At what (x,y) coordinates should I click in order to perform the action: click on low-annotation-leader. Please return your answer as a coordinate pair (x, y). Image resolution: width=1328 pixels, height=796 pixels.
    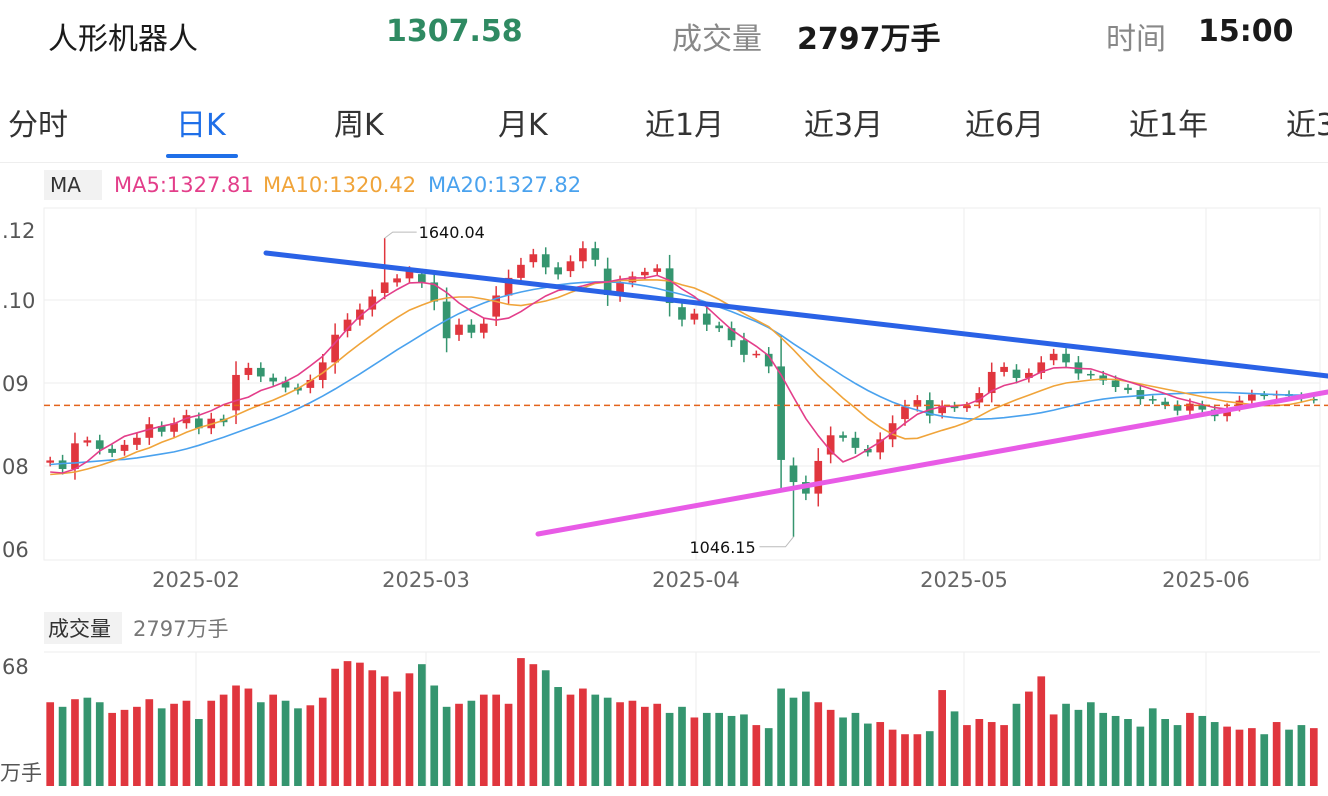
    Looking at the image, I should click on (776, 542).